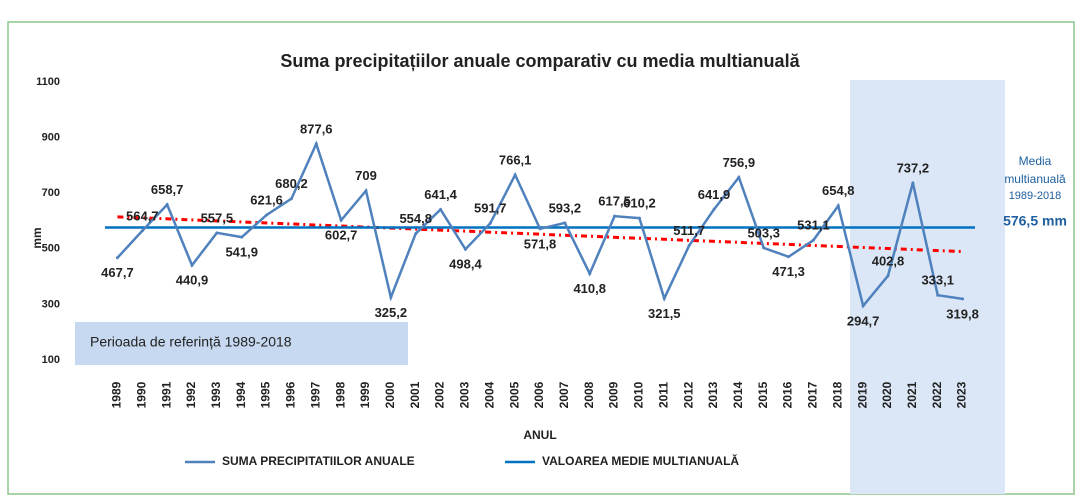 The height and width of the screenshot is (500, 1082). I want to click on x-tick-label: 2017, so click(813, 394).